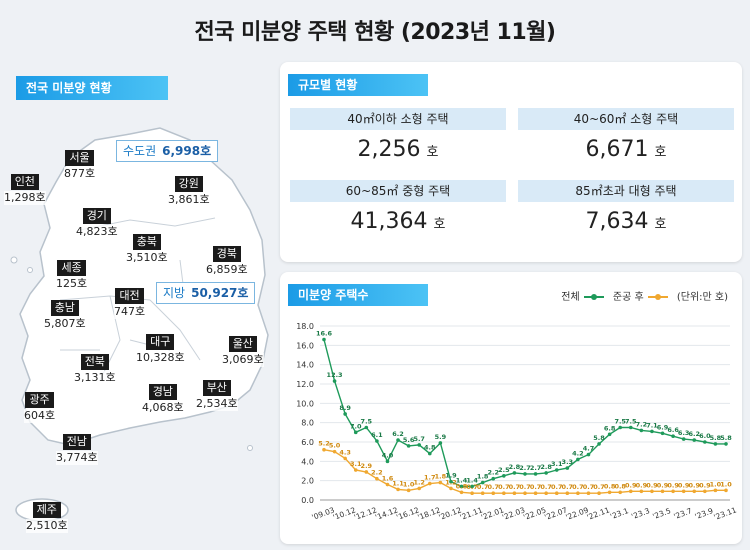 The height and width of the screenshot is (550, 750). What do you see at coordinates (504, 470) in the screenshot?
I see `data-label-total: 2.5` at bounding box center [504, 470].